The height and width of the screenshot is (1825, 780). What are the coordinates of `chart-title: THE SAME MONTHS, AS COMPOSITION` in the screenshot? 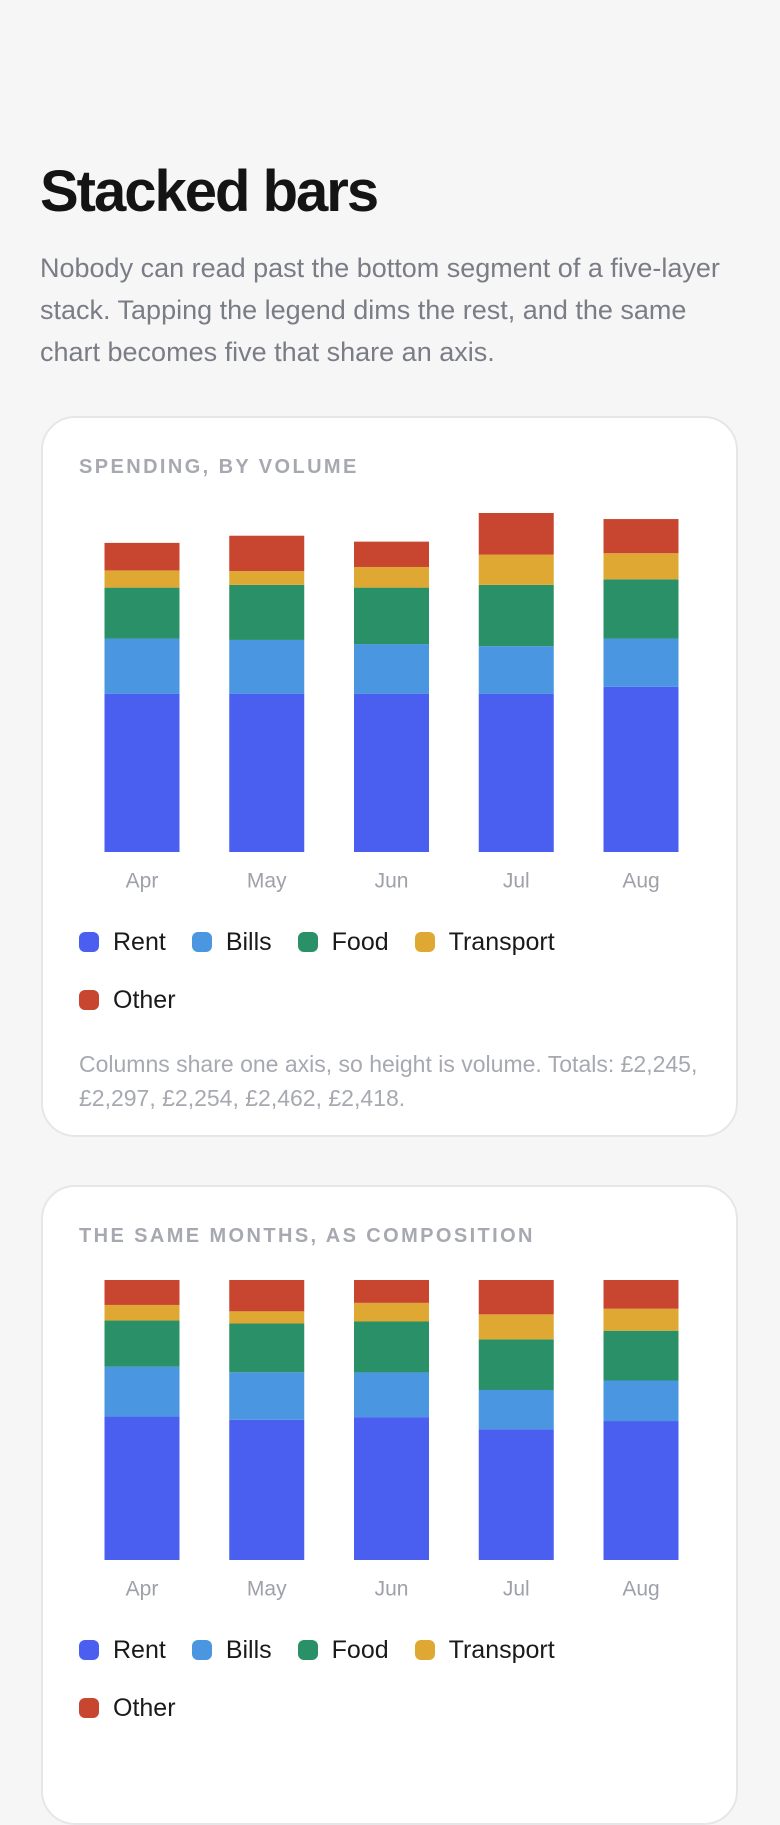 It's located at (307, 1236).